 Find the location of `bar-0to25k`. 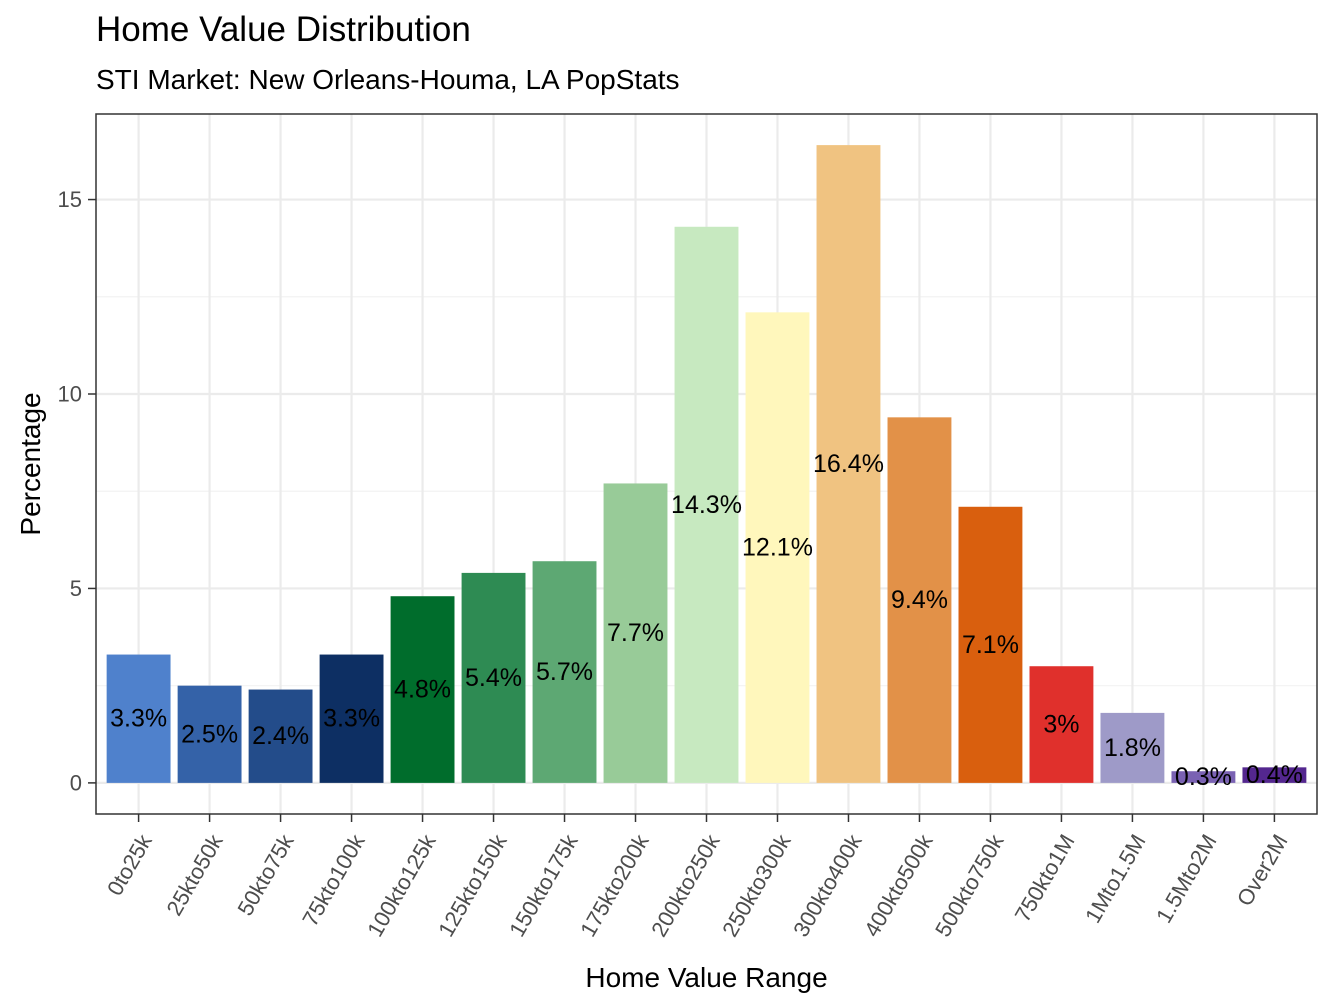

bar-0to25k is located at coordinates (138, 718).